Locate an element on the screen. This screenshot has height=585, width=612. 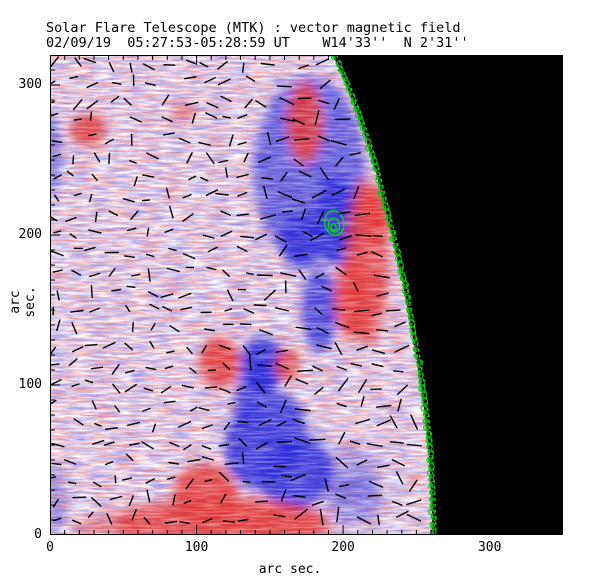
limb-scallops is located at coordinates (383, 295).